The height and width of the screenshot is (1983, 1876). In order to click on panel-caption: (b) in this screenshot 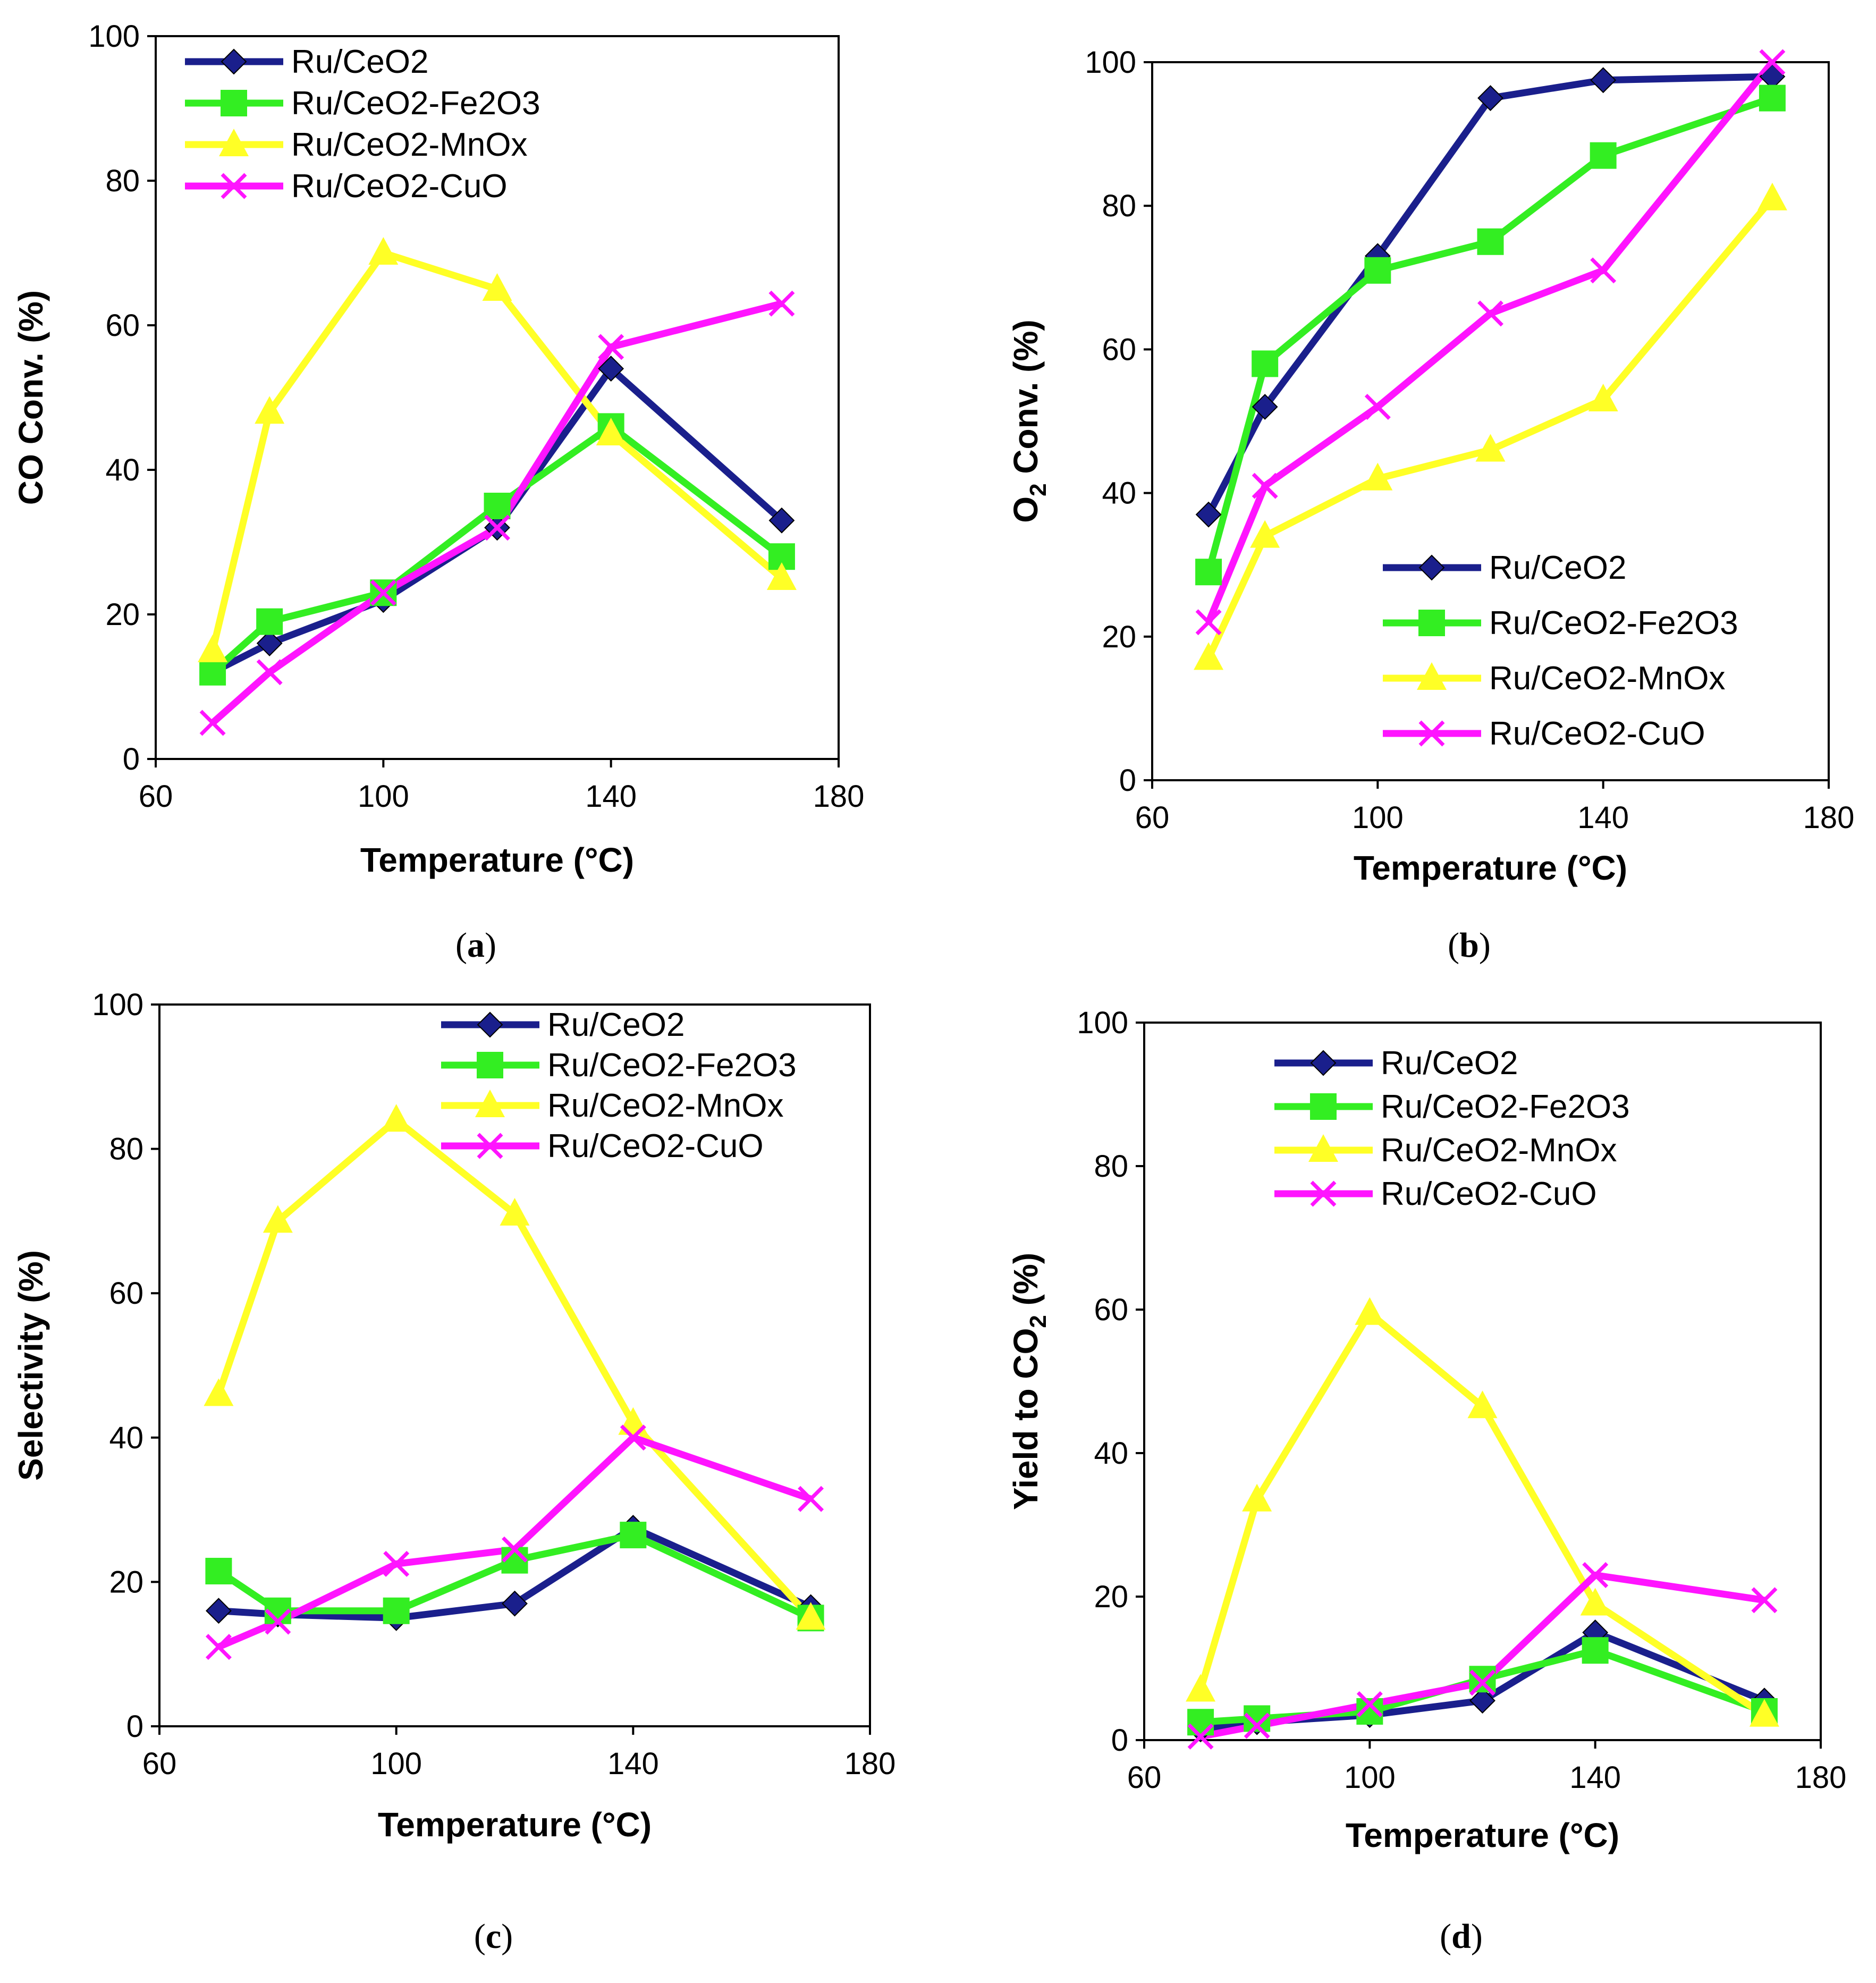, I will do `click(1470, 946)`.